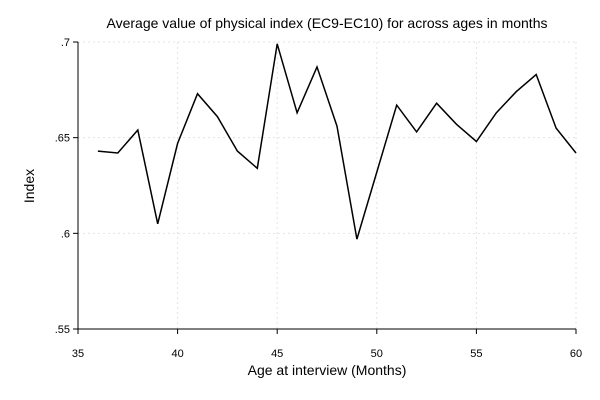  I want to click on x-axis-label: Age at interview (Months), so click(327, 370).